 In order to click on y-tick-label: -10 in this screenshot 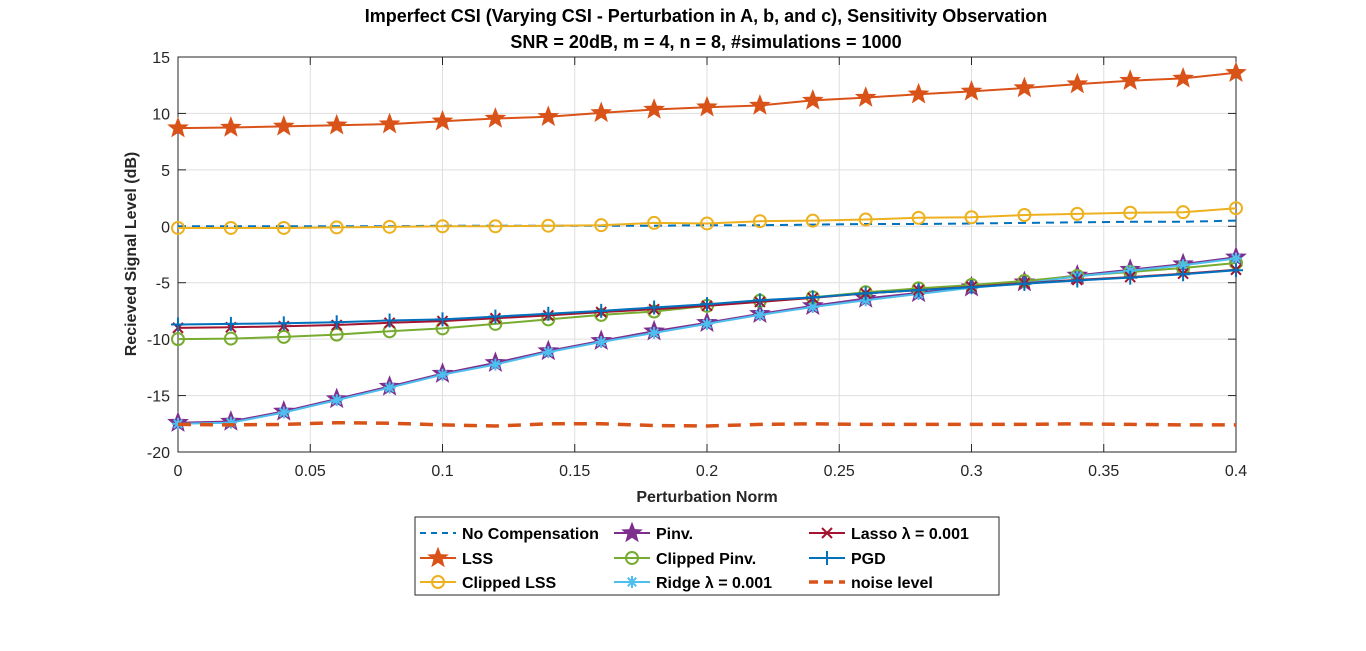, I will do `click(158, 340)`.